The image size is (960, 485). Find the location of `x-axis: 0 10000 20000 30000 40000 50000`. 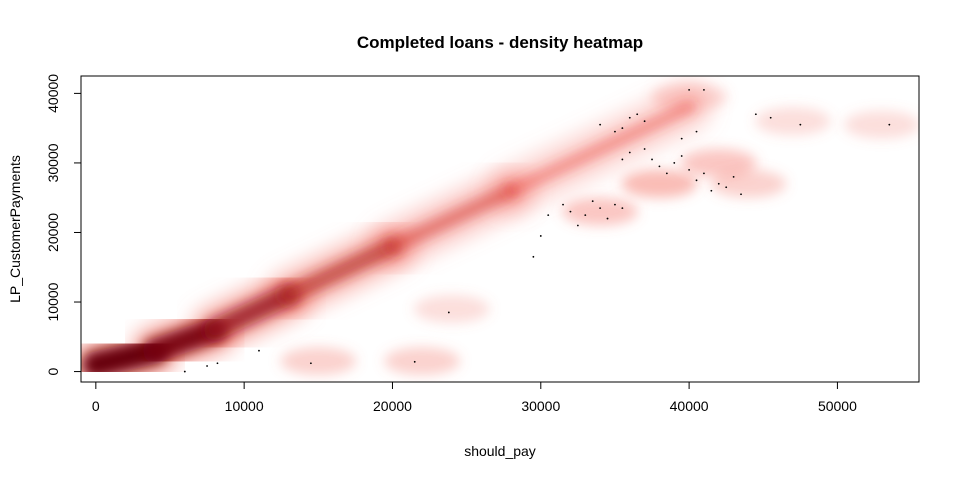

x-axis: 0 10000 20000 30000 40000 50000 is located at coordinates (474, 397).